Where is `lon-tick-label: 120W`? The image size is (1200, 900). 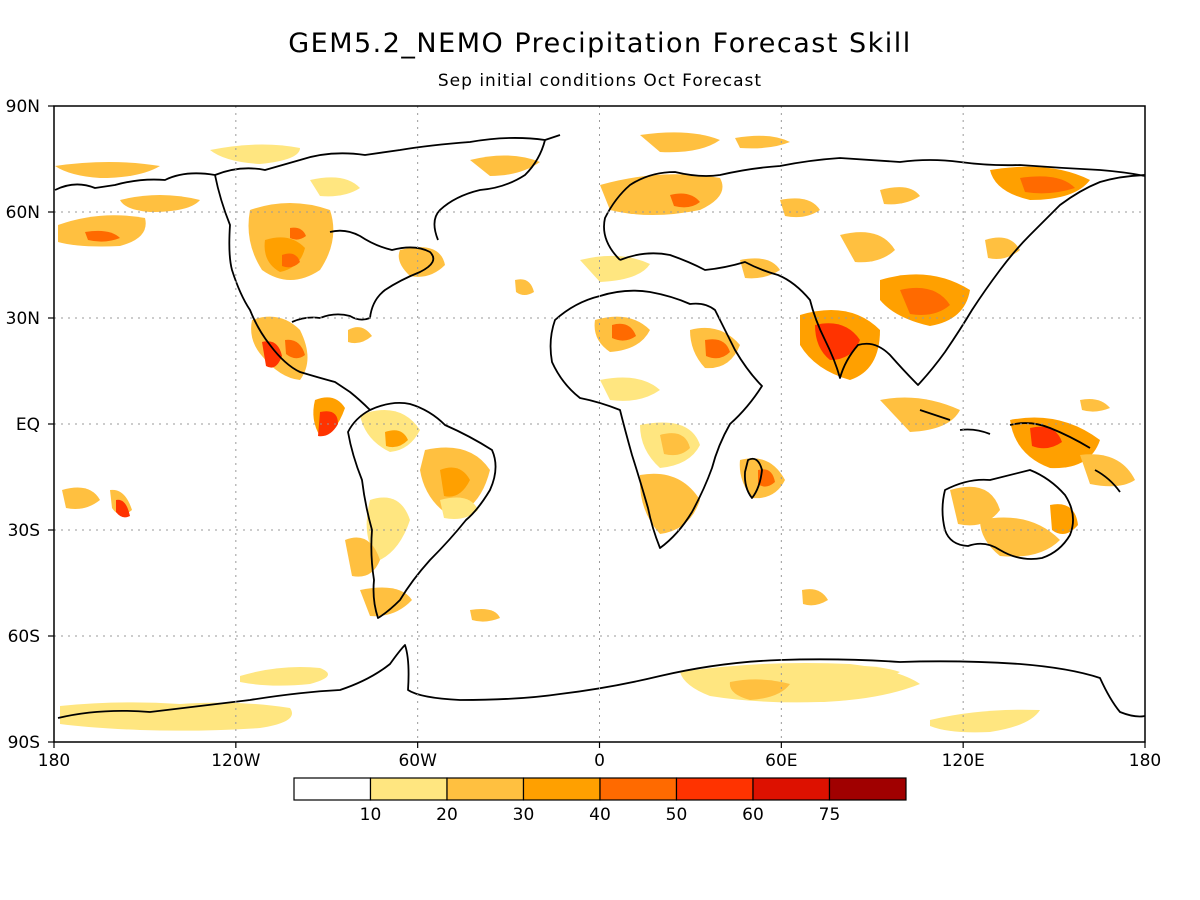 lon-tick-label: 120W is located at coordinates (235, 761).